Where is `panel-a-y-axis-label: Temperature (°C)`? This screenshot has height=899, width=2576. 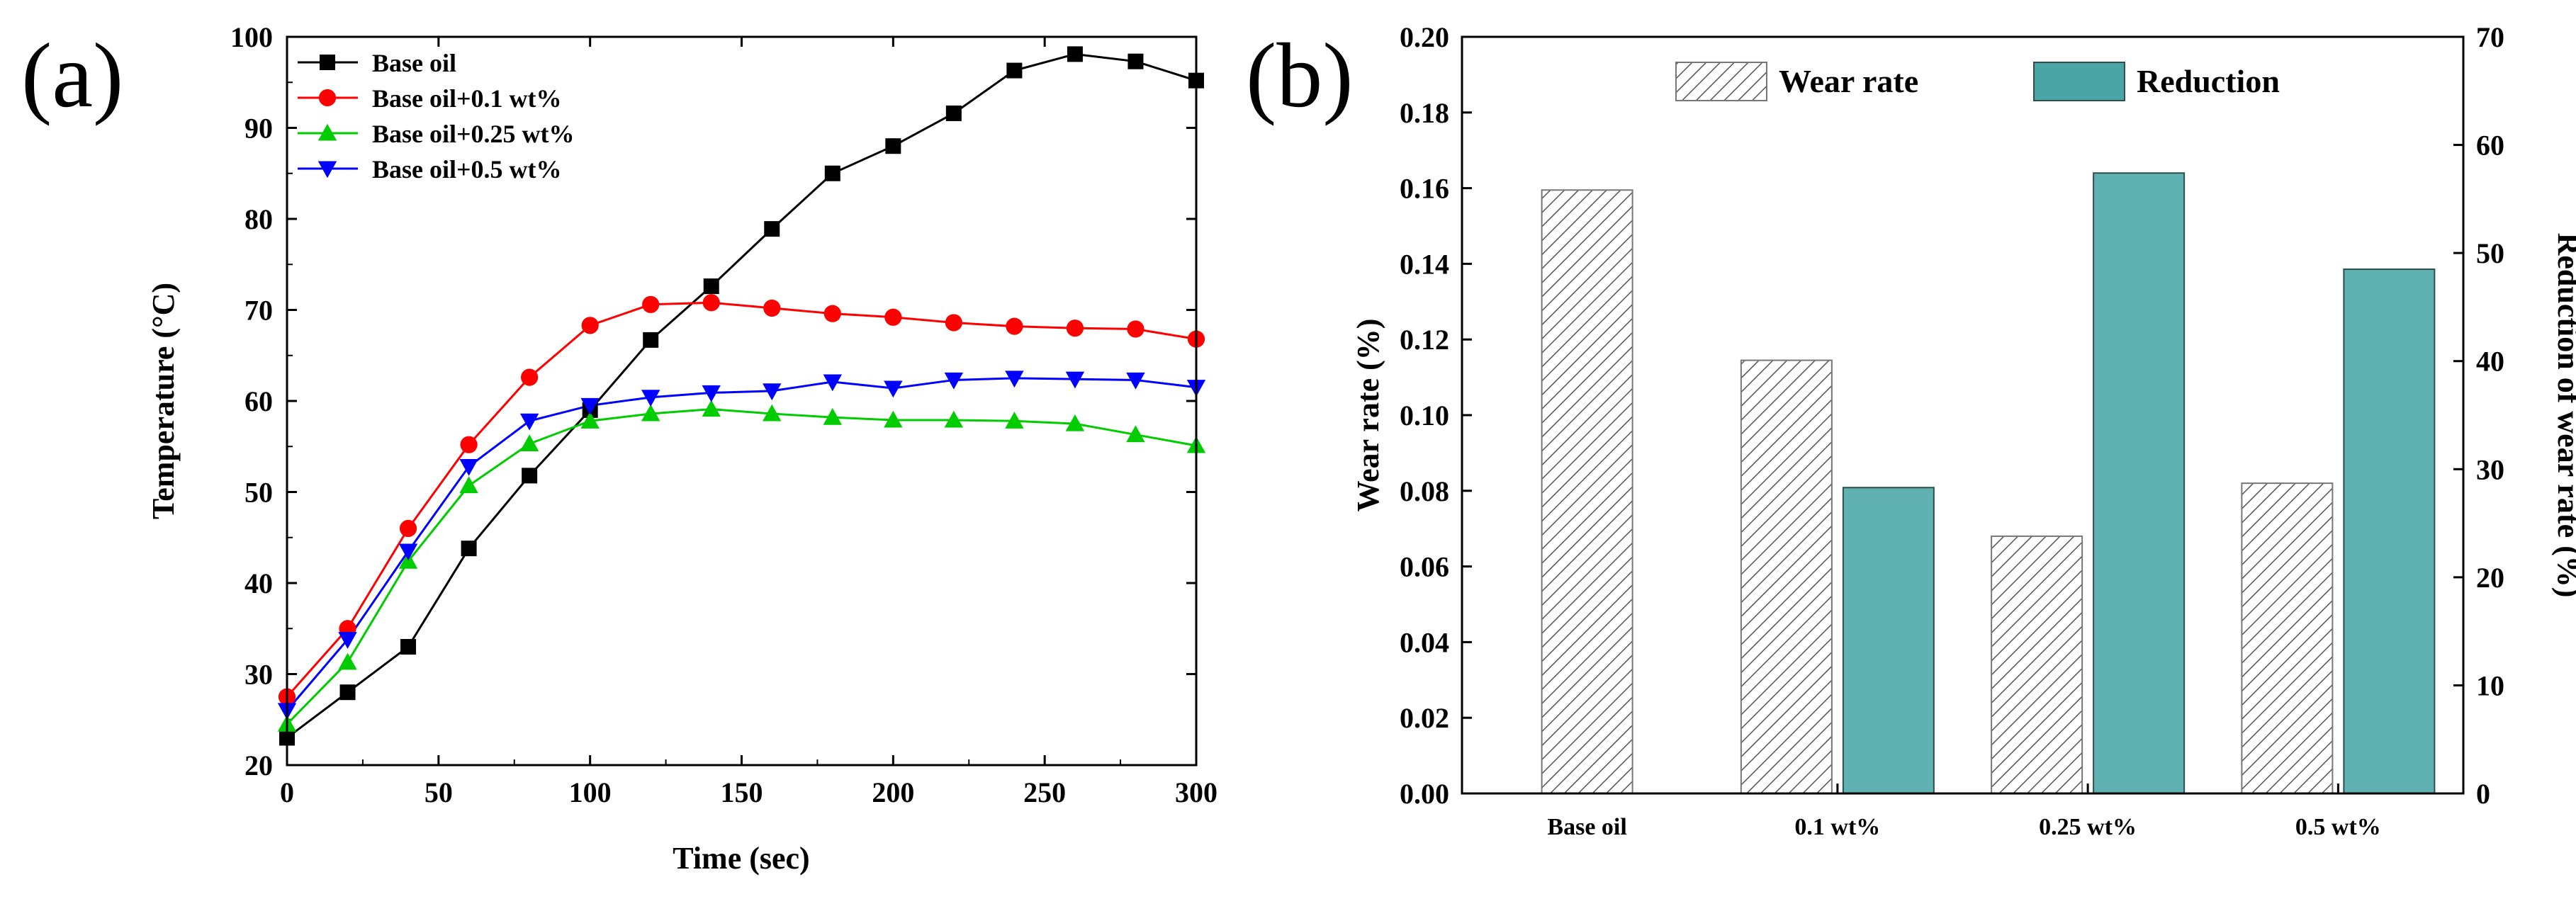
panel-a-y-axis-label: Temperature (°C) is located at coordinates (163, 401).